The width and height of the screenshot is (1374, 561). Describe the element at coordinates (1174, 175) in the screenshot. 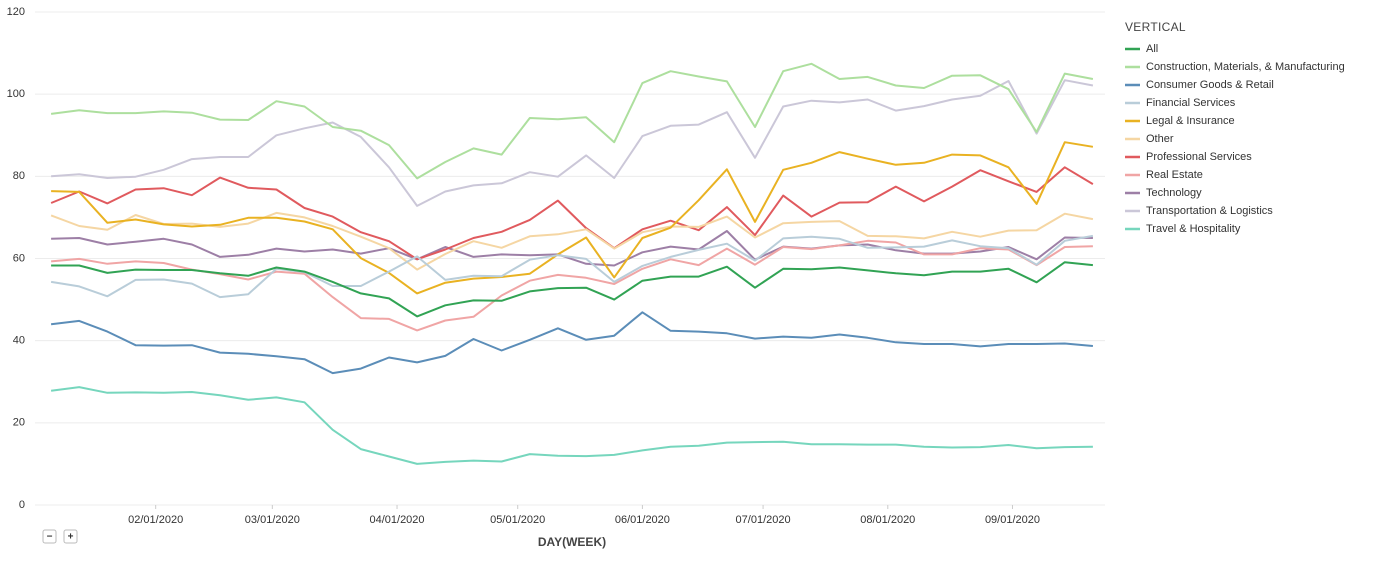

I see `legend-label: Real Estate` at that location.